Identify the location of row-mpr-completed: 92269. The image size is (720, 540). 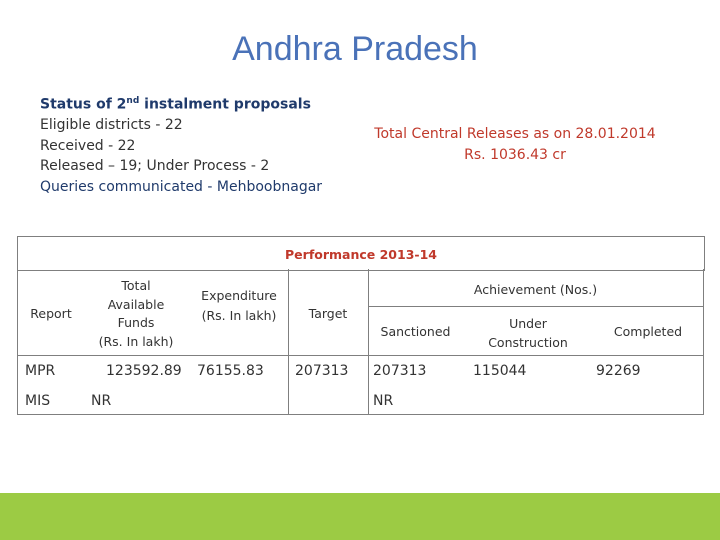
(618, 371).